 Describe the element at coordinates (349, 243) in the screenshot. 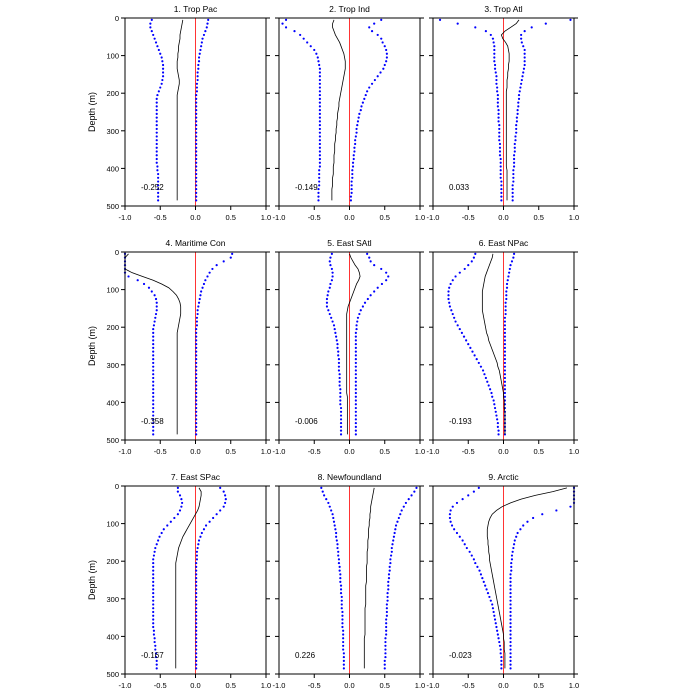

I see `panel-title: 5. East SAtl` at that location.